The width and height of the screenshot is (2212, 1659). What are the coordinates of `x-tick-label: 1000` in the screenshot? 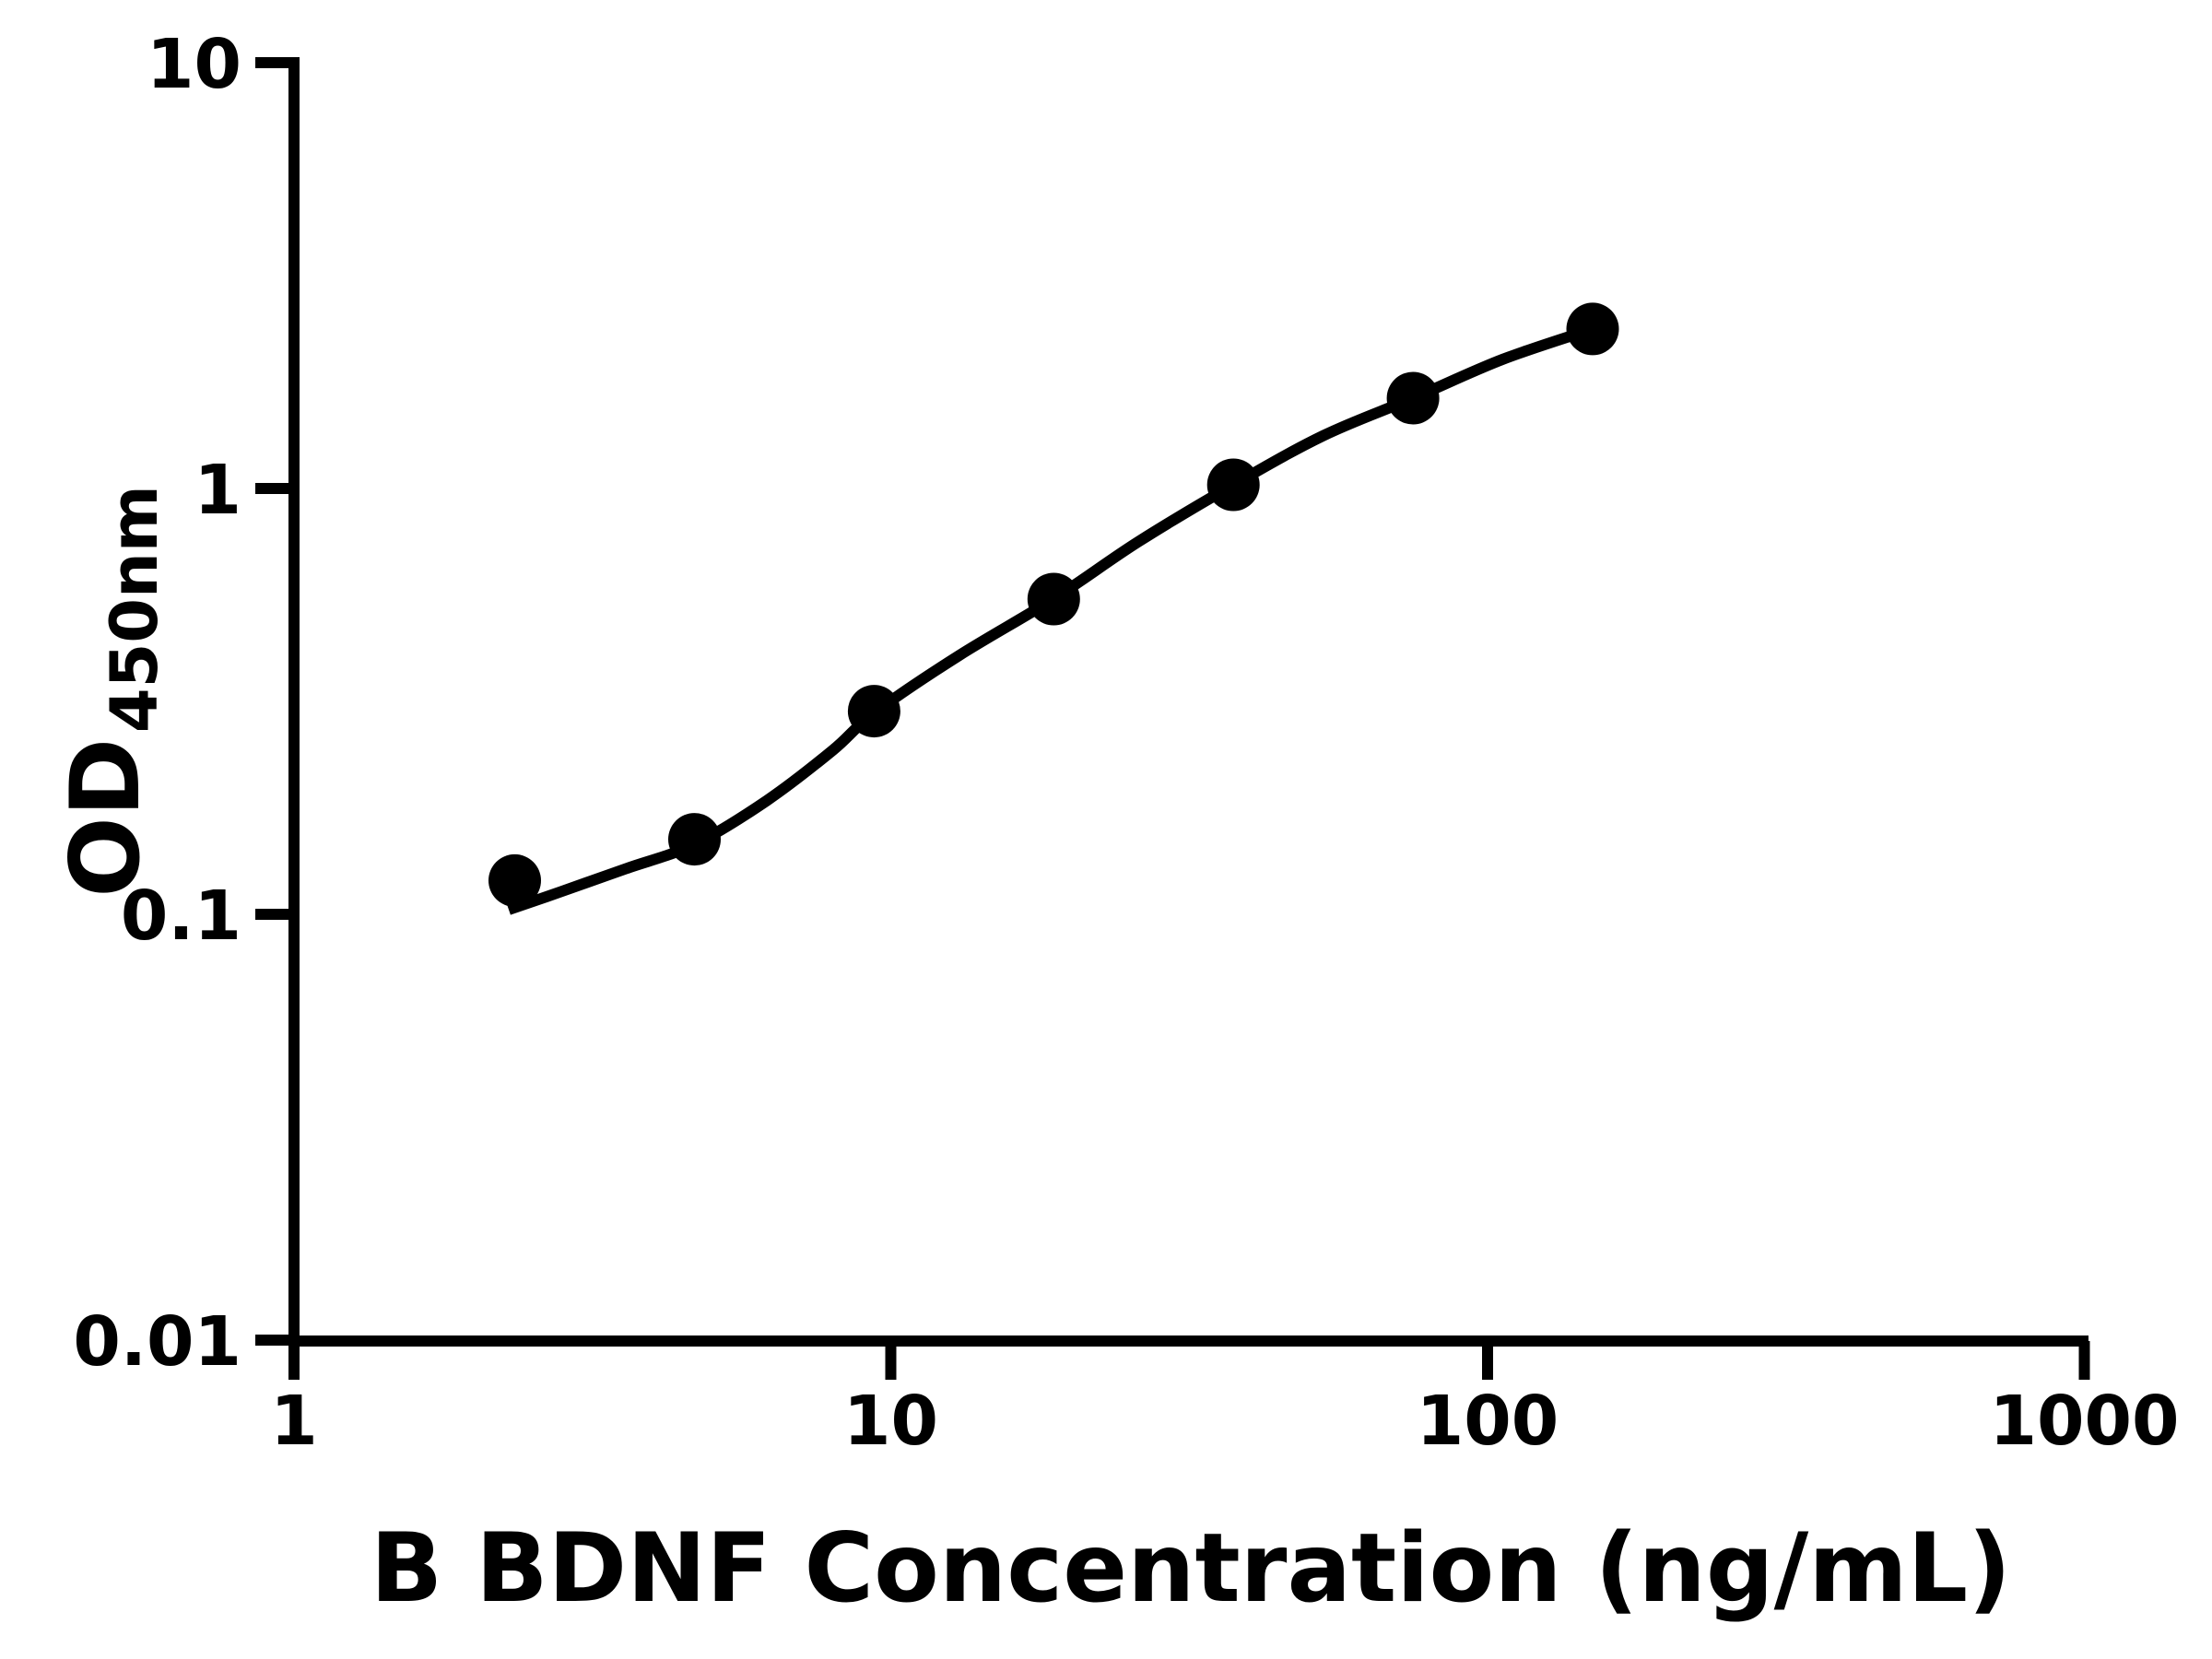 It's located at (2085, 1421).